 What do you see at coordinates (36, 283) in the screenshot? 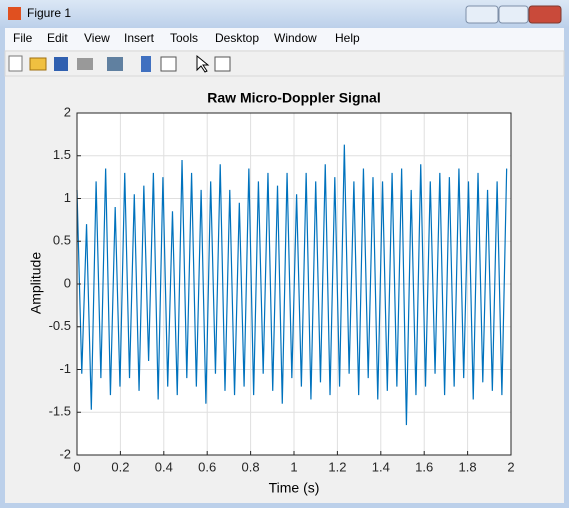
I see `y-axis-label: Amplitude` at bounding box center [36, 283].